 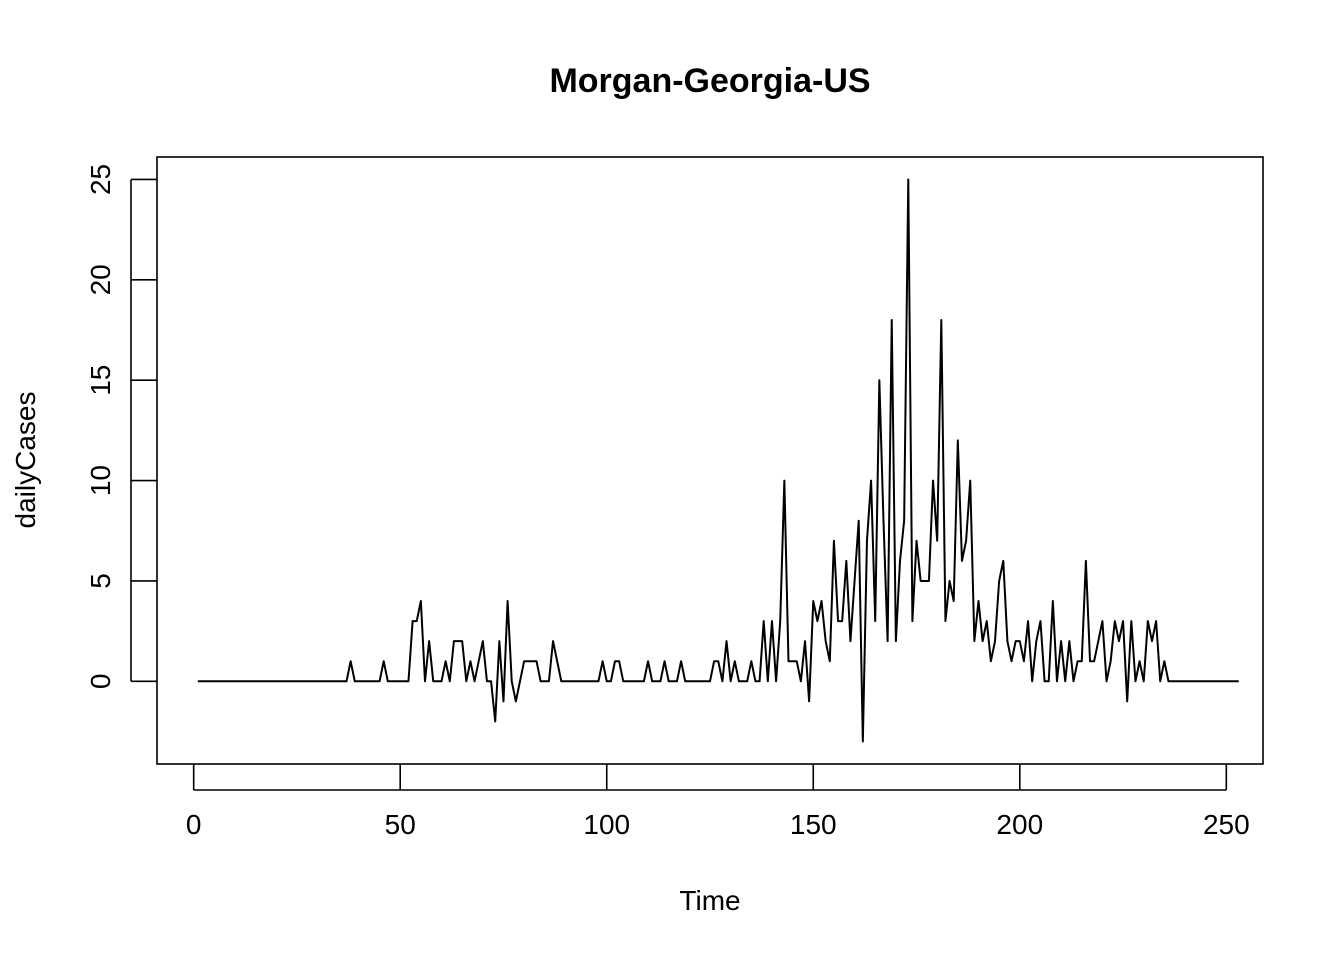 What do you see at coordinates (100, 179) in the screenshot?
I see `y-tick-label: 25` at bounding box center [100, 179].